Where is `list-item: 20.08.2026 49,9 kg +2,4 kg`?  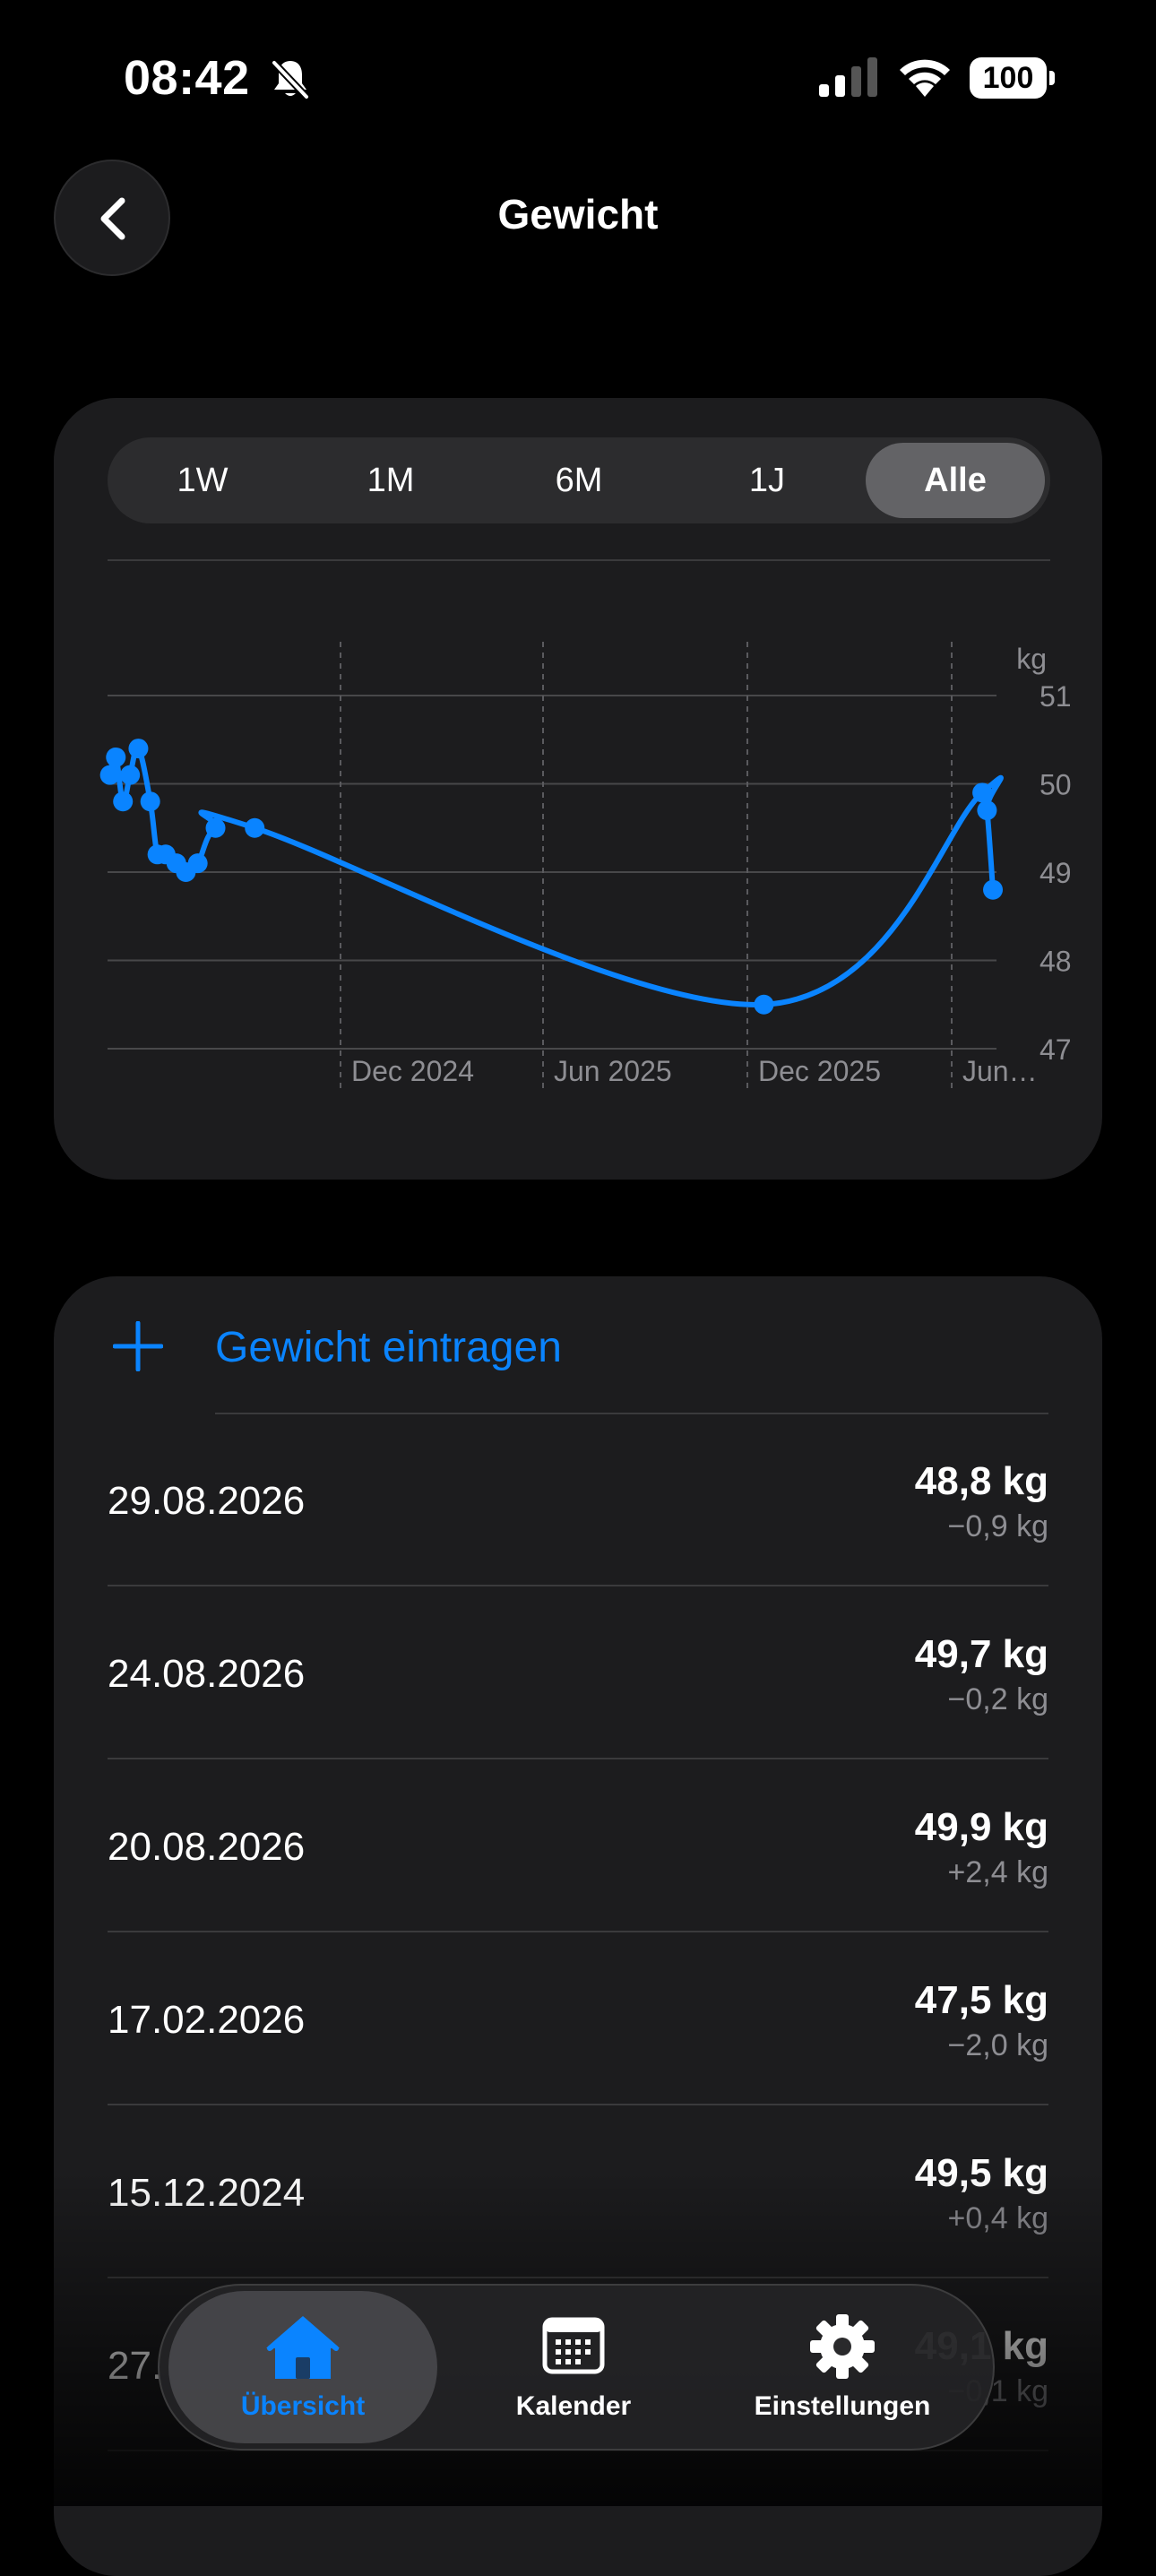
list-item: 20.08.2026 49,9 kg +2,4 kg is located at coordinates (578, 1846).